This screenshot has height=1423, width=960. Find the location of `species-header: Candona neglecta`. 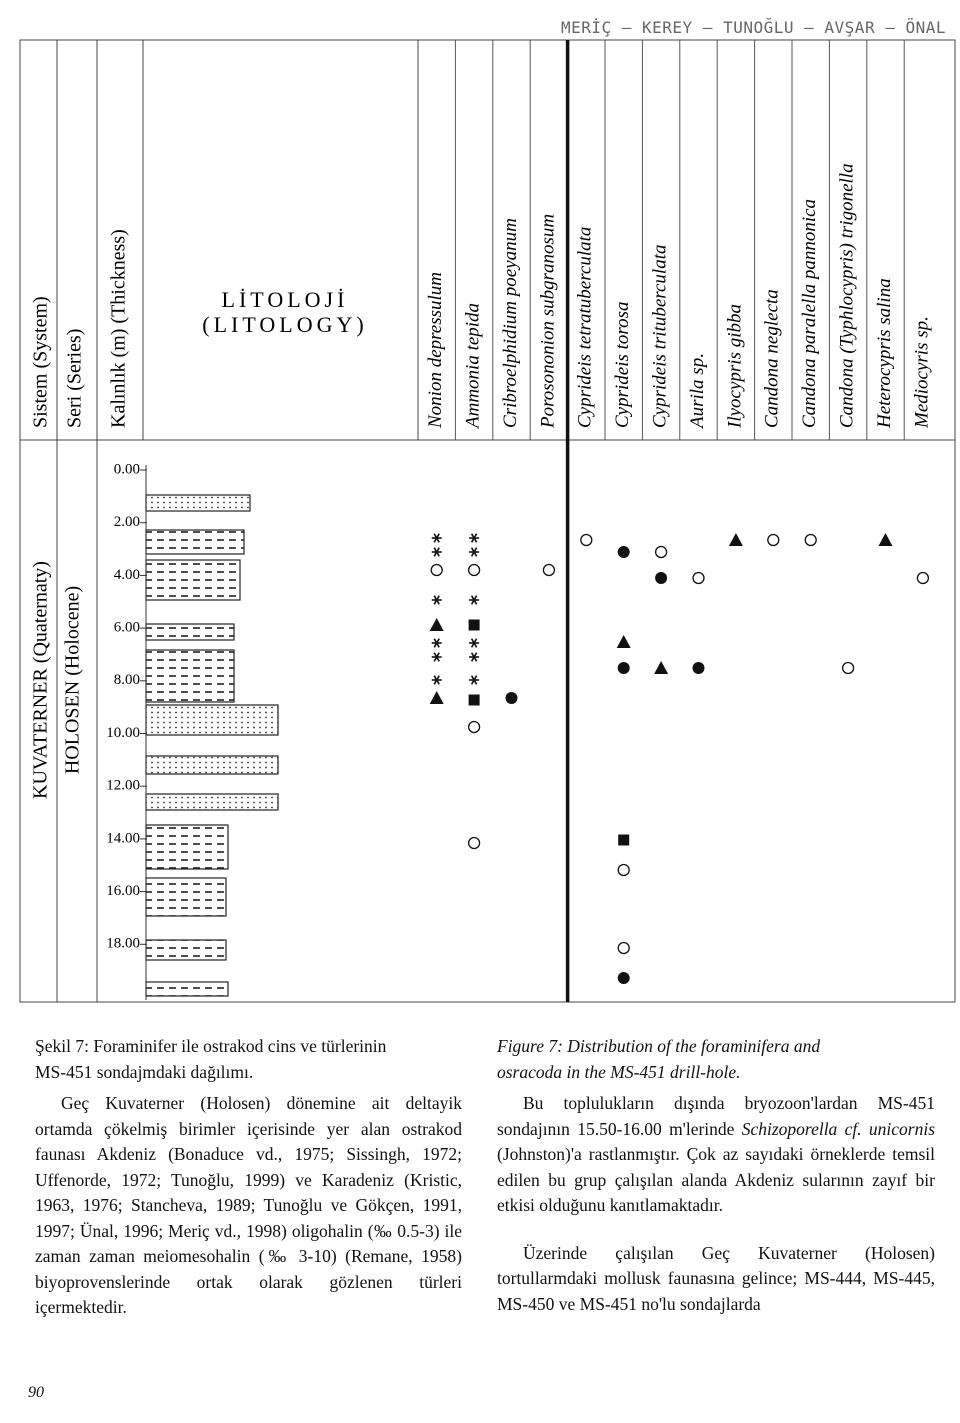

species-header: Candona neglecta is located at coordinates (772, 358).